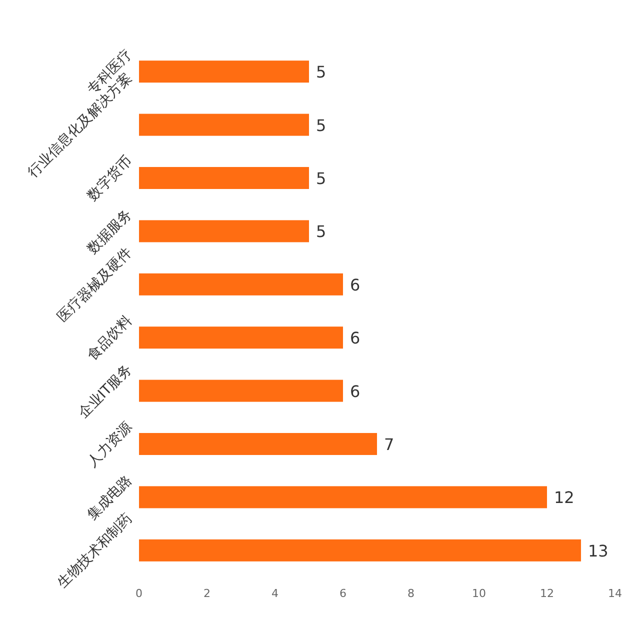 The width and height of the screenshot is (640, 633). Describe the element at coordinates (615, 593) in the screenshot. I see `x-tick-label: 14` at that location.